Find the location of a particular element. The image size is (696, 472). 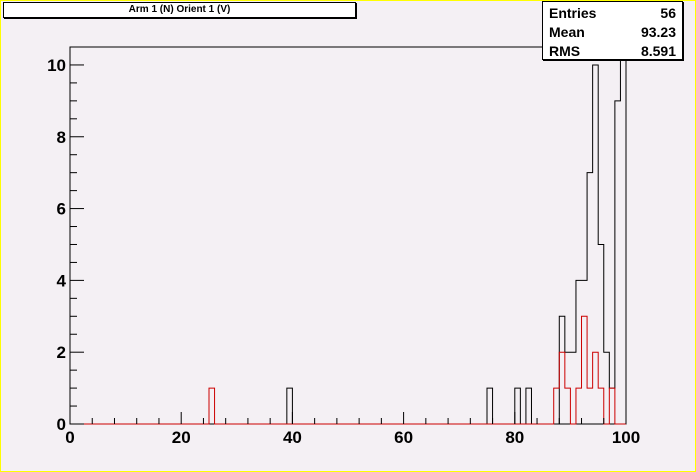

y-tick-label: 0 is located at coordinates (61, 424).